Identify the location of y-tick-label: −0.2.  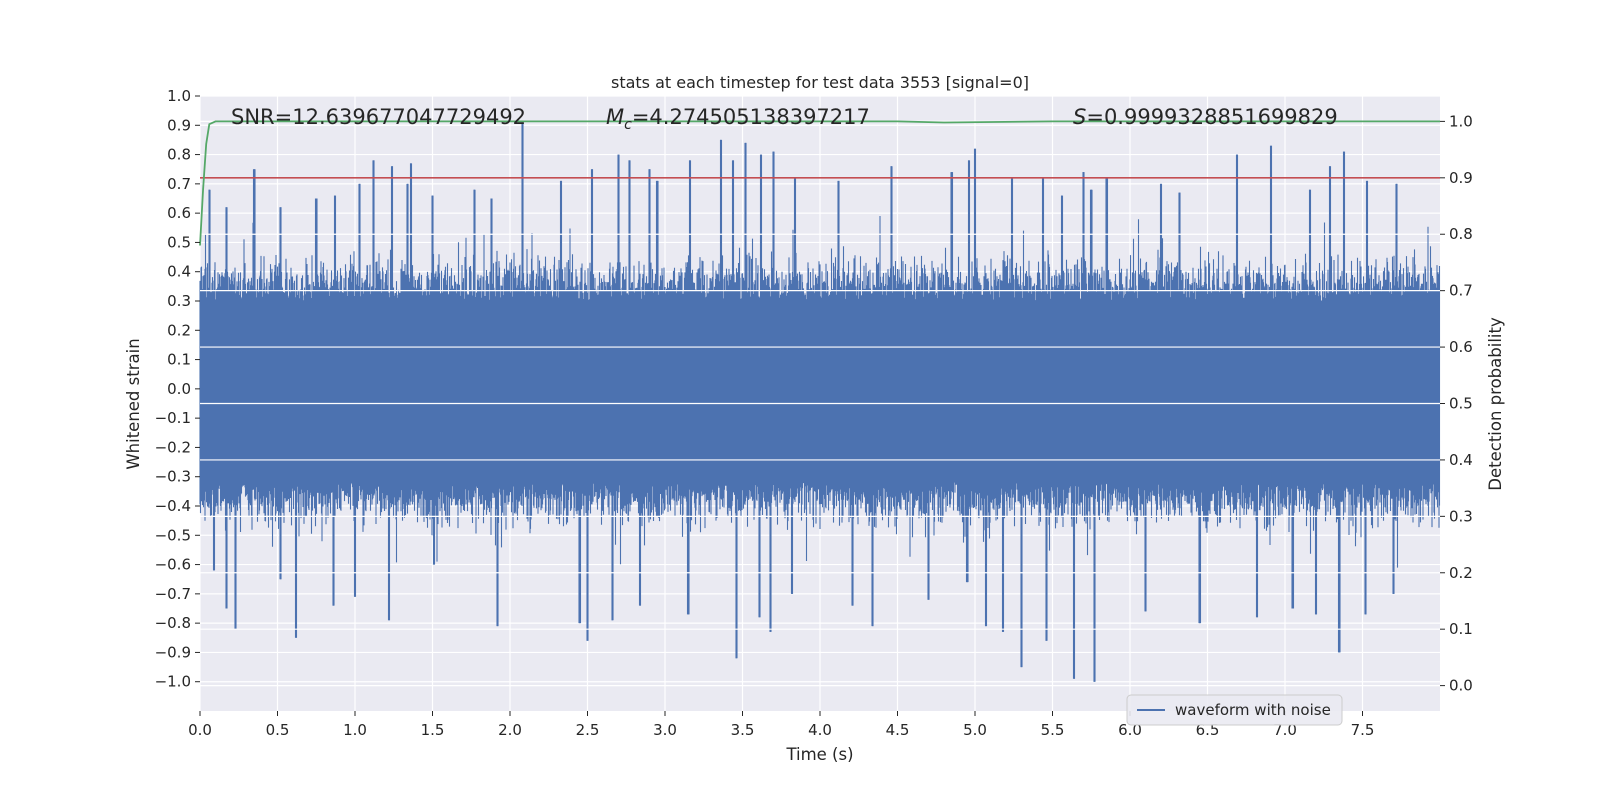
(173, 447).